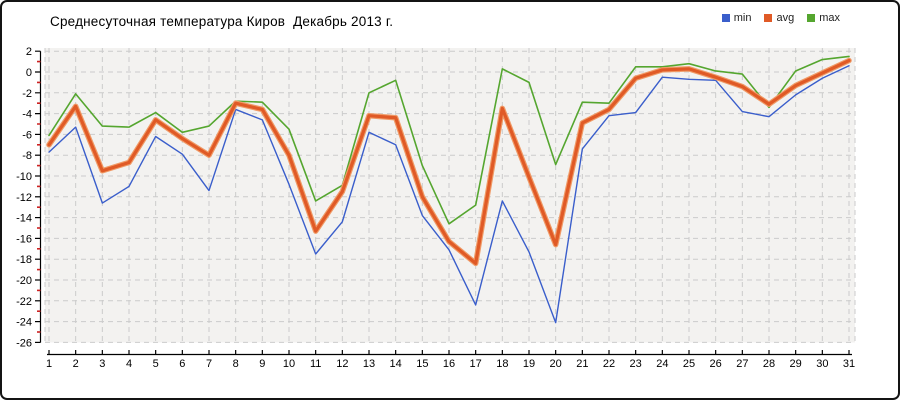  I want to click on svg-text: 0, so click(29, 73).